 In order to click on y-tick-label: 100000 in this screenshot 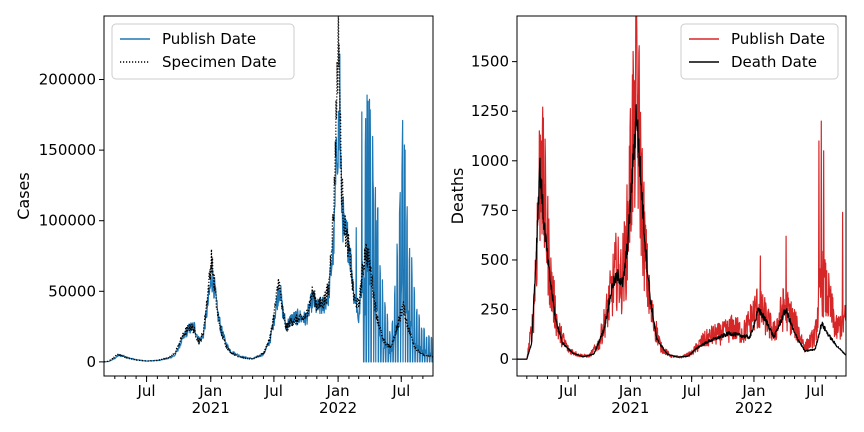, I will do `click(67, 221)`.